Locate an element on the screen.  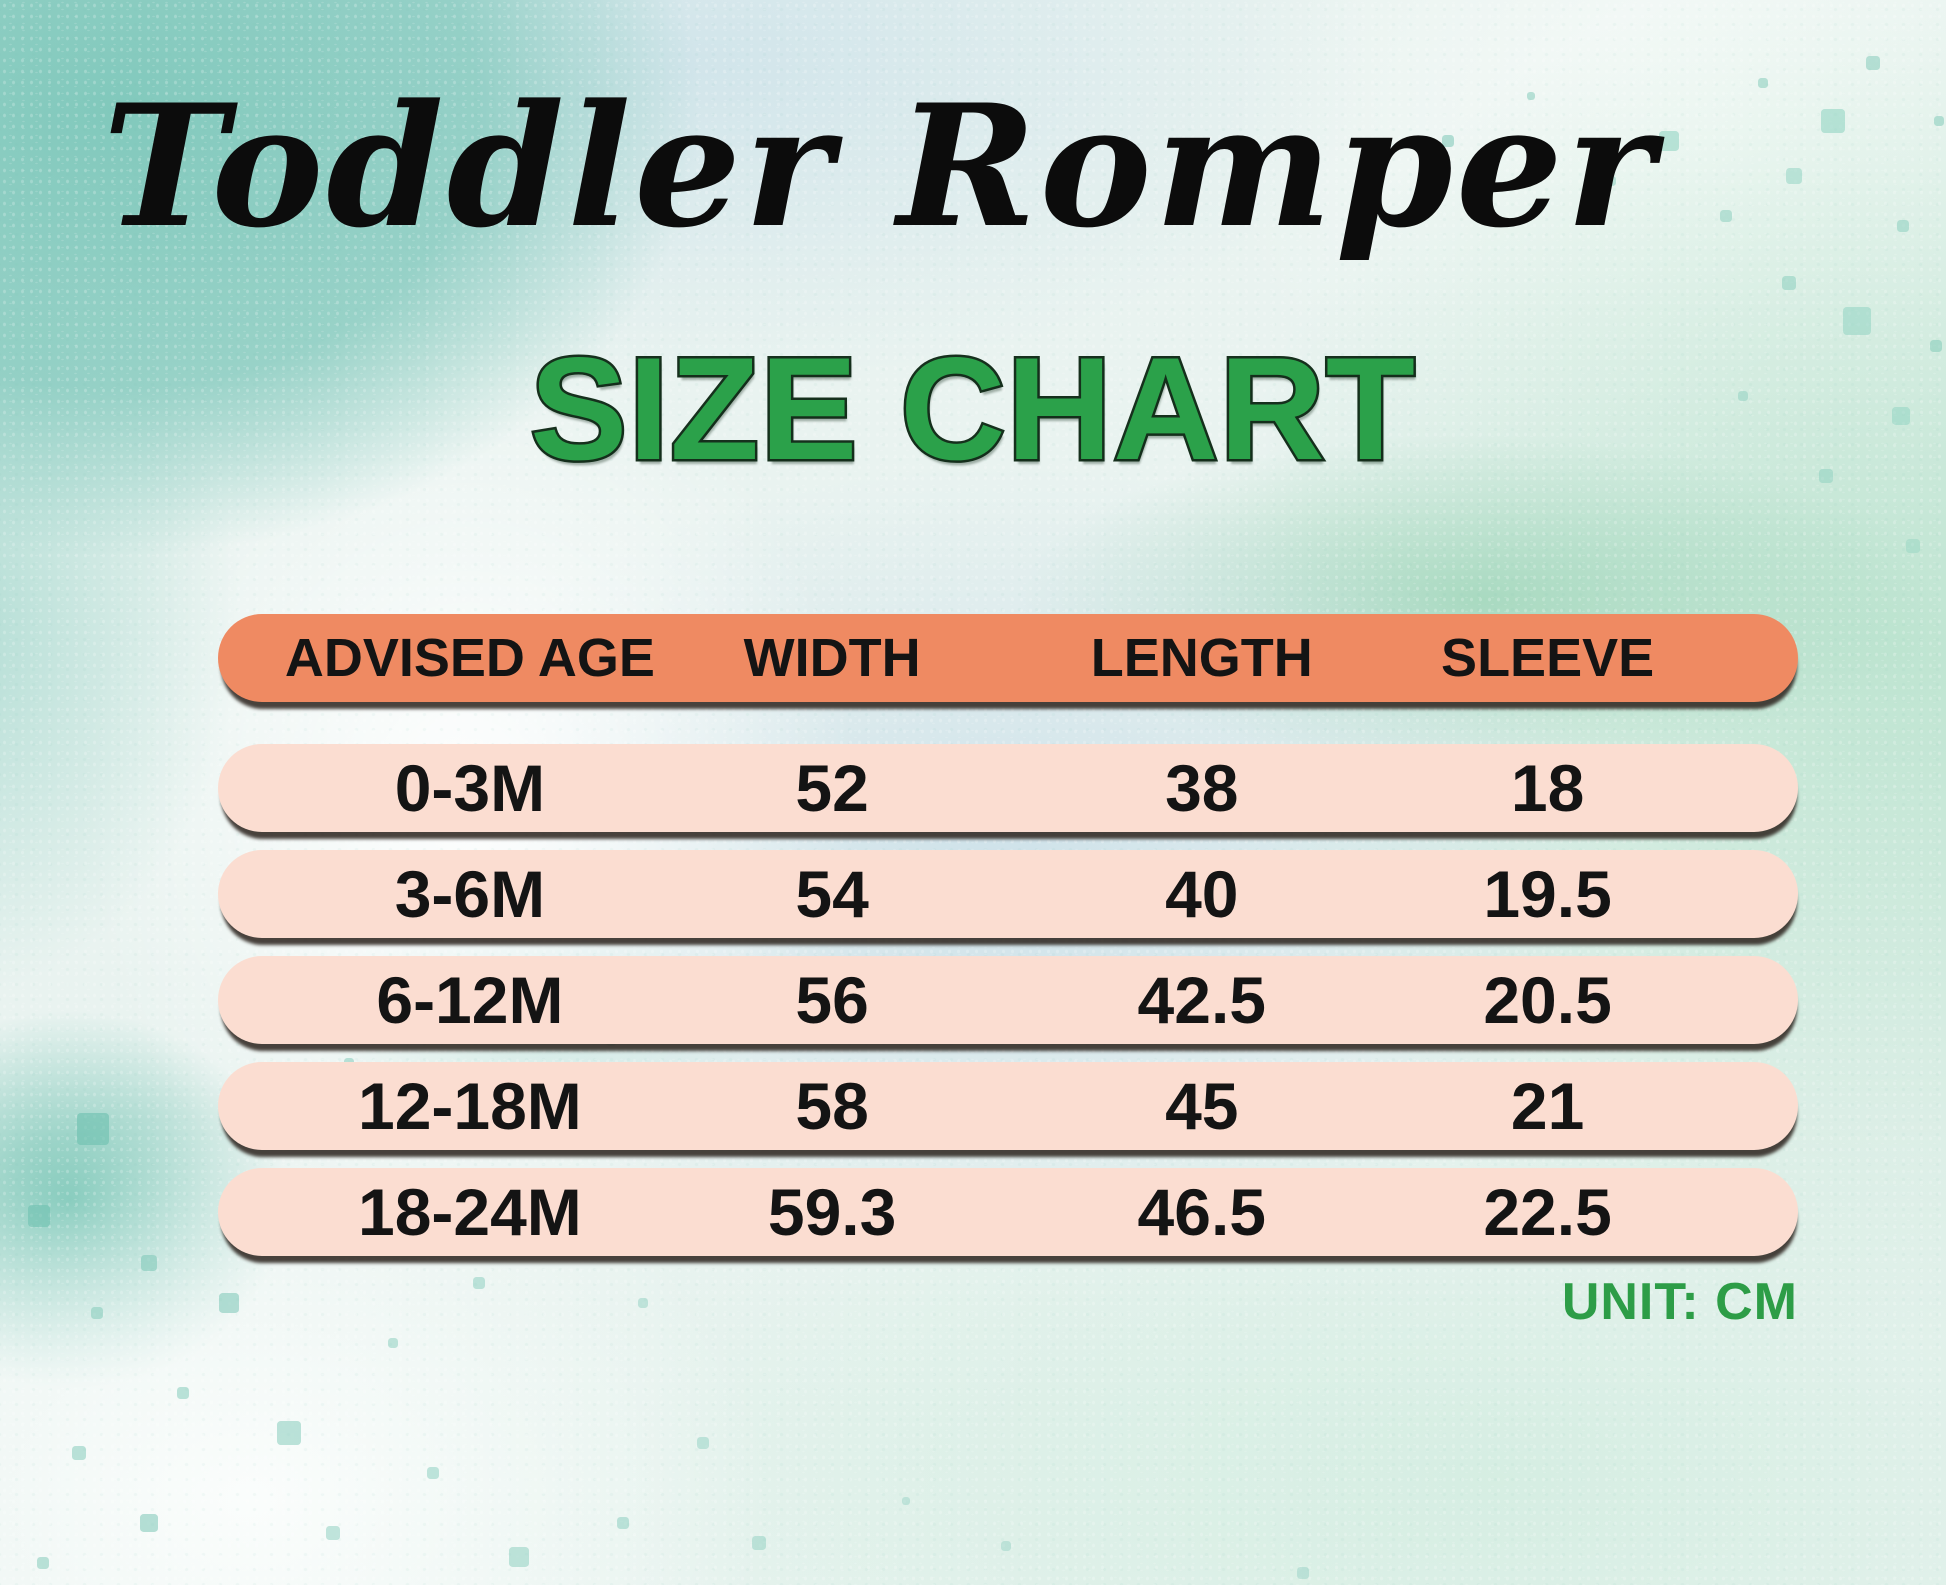
table-row: 3-6M 54 40 19.5 is located at coordinates (1008, 894).